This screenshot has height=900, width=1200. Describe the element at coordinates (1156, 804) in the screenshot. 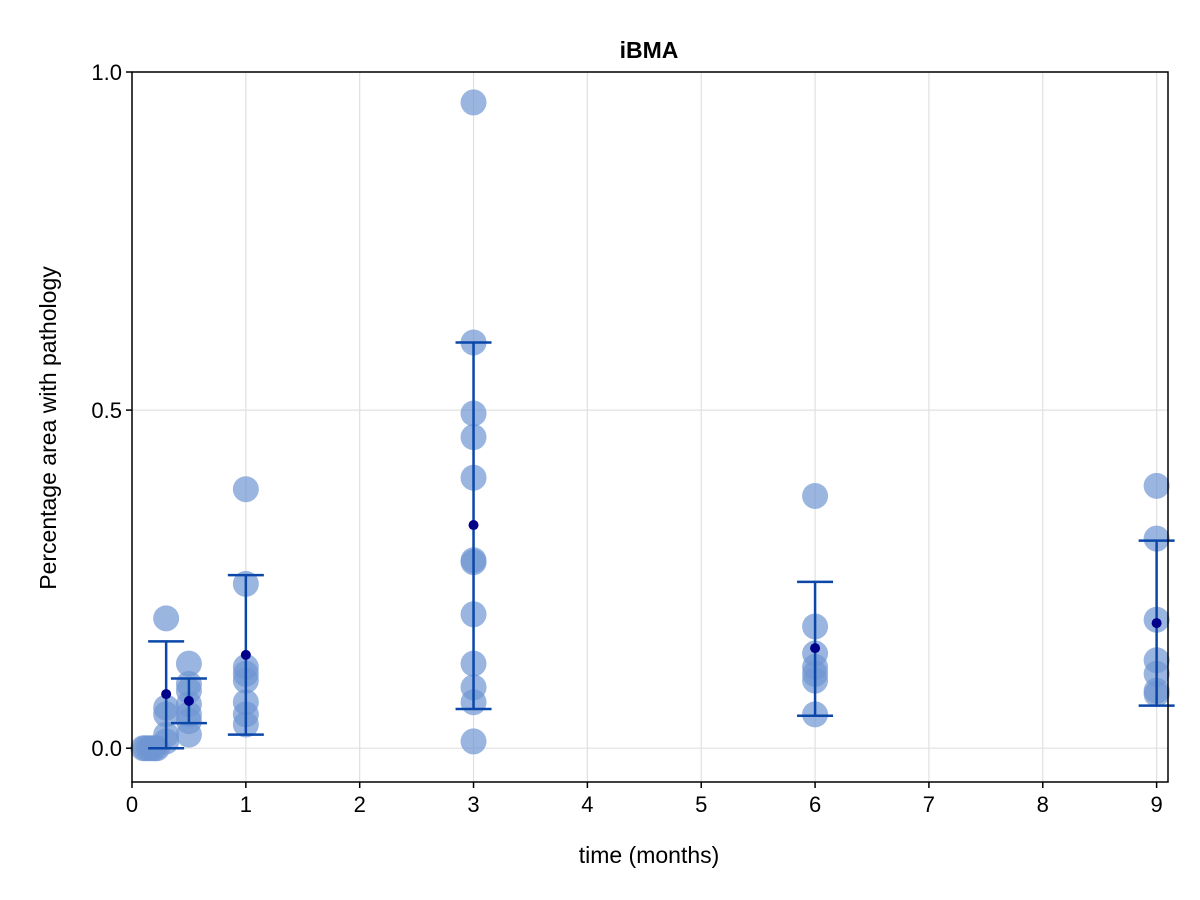

I see `x-tick-label: 9` at that location.